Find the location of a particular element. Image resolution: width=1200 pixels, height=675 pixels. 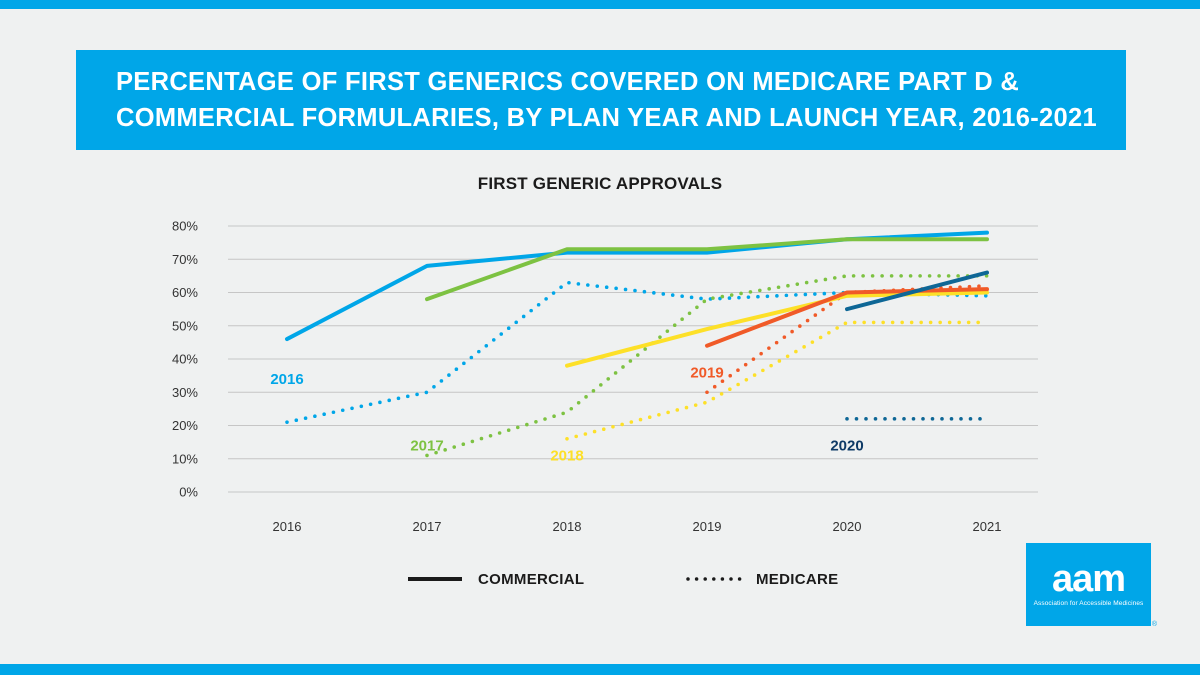

y-tick-label: 40% is located at coordinates (185, 359).